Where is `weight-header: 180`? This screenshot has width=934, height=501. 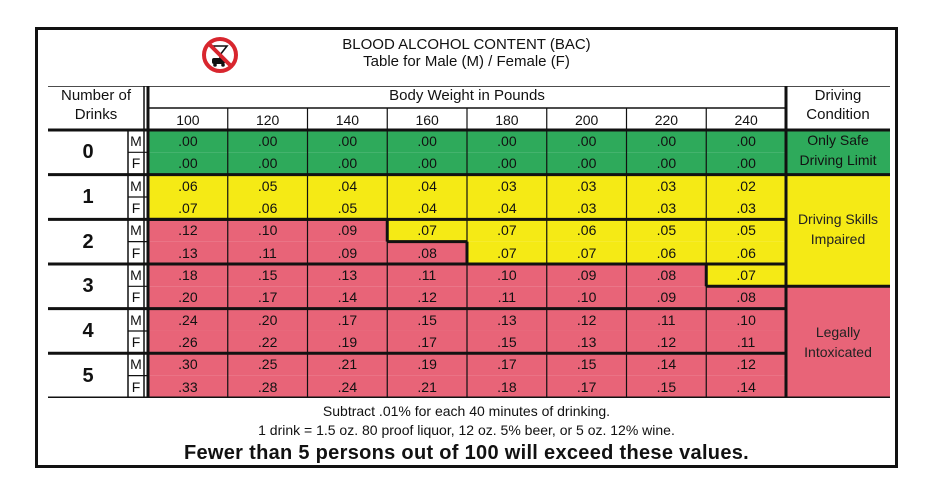
weight-header: 180 is located at coordinates (507, 120).